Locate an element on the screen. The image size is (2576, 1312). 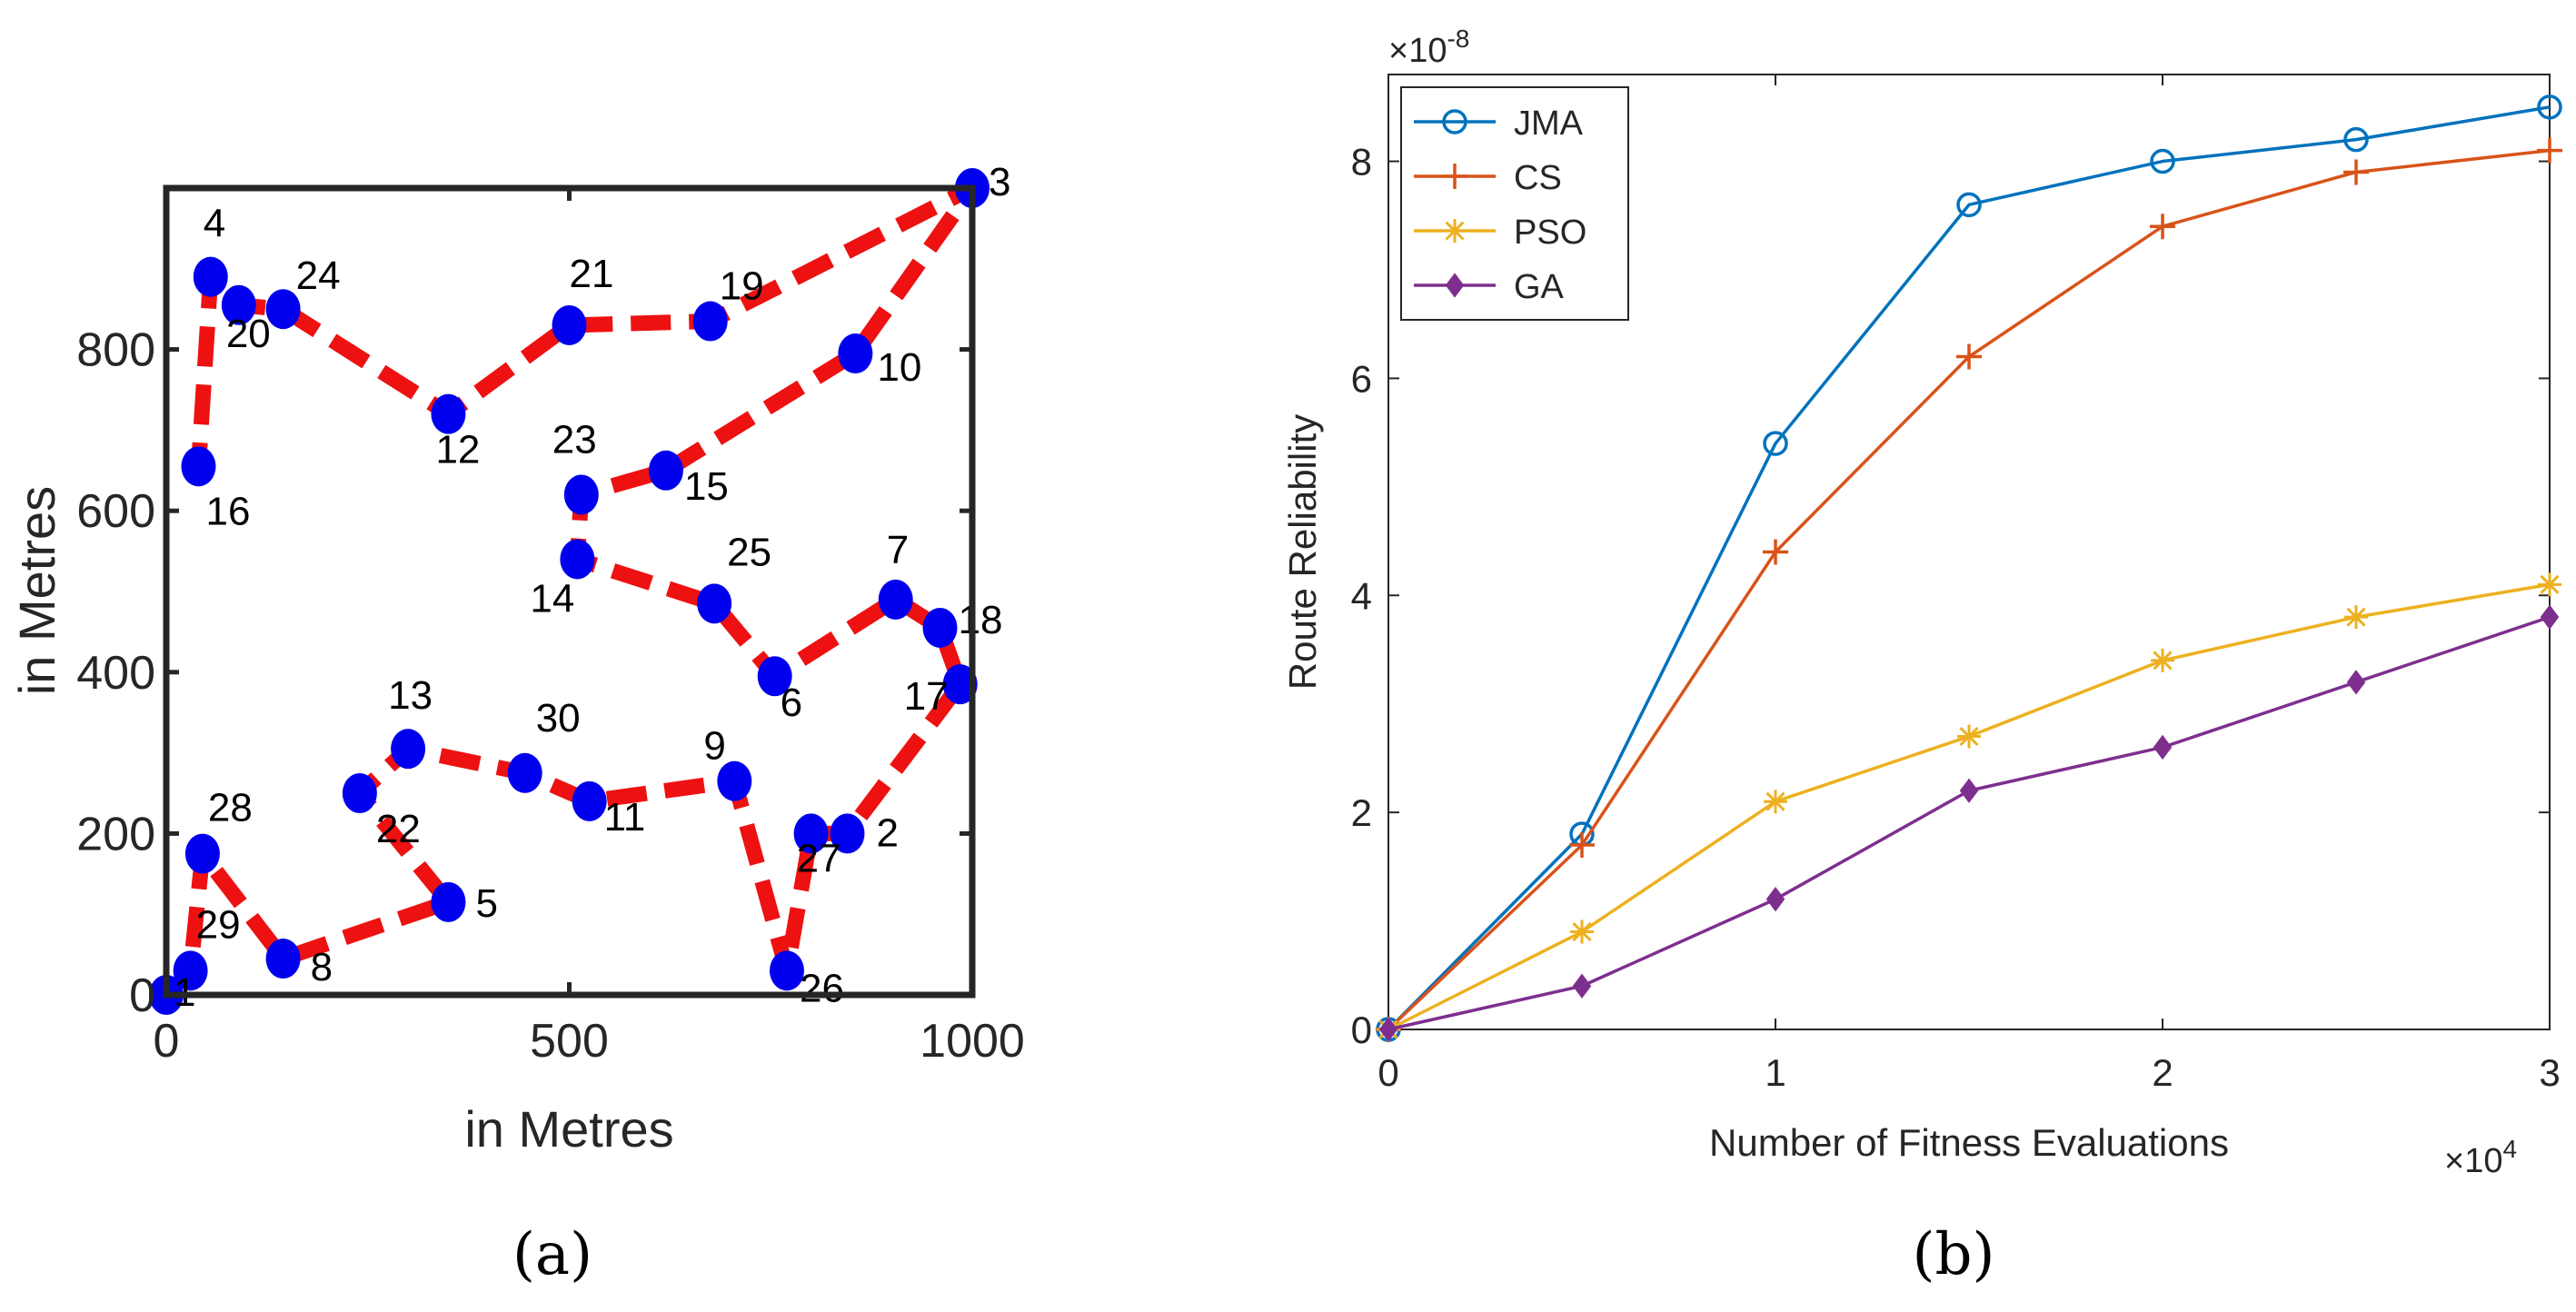
route-node-label: 26 is located at coordinates (822, 988).